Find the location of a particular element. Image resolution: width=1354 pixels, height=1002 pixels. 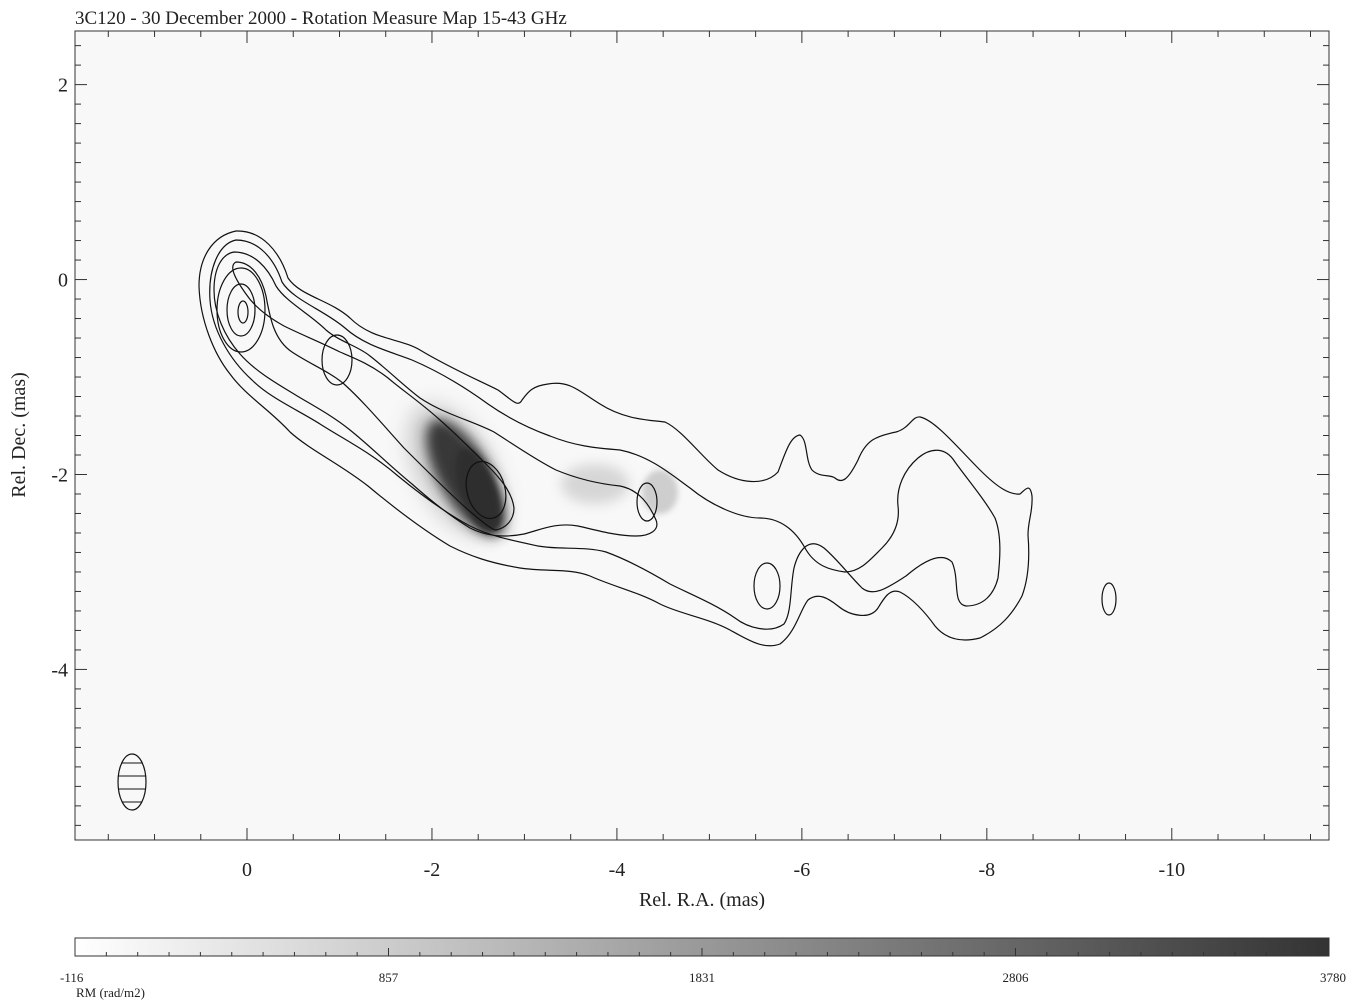

x-tick-label: -2 is located at coordinates (432, 870).